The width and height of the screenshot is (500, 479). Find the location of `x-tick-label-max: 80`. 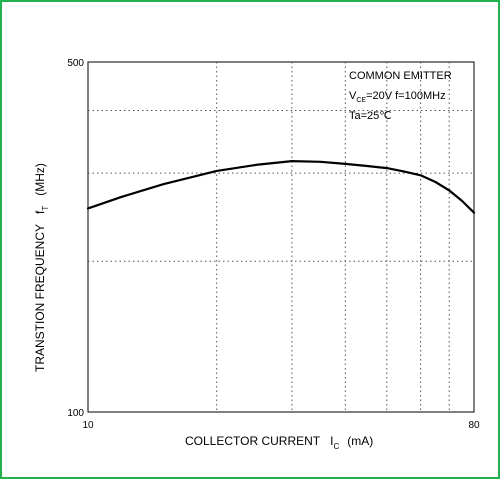

x-tick-label-max: 80 is located at coordinates (474, 425).